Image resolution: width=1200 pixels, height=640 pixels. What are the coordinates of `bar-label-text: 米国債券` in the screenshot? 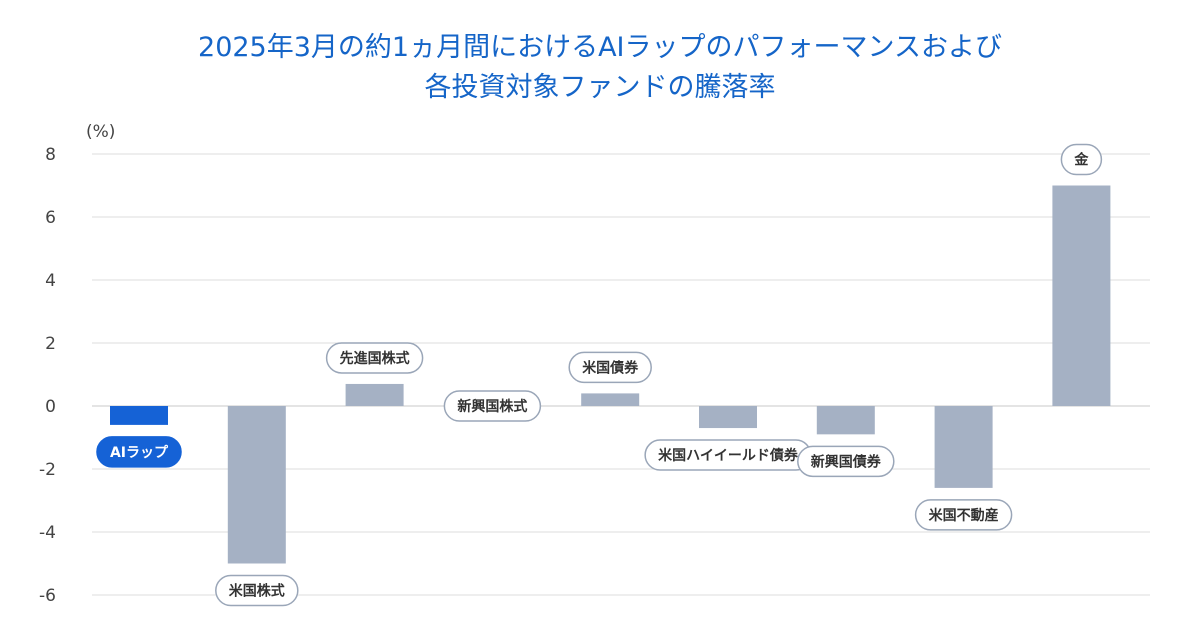 It's located at (610, 367).